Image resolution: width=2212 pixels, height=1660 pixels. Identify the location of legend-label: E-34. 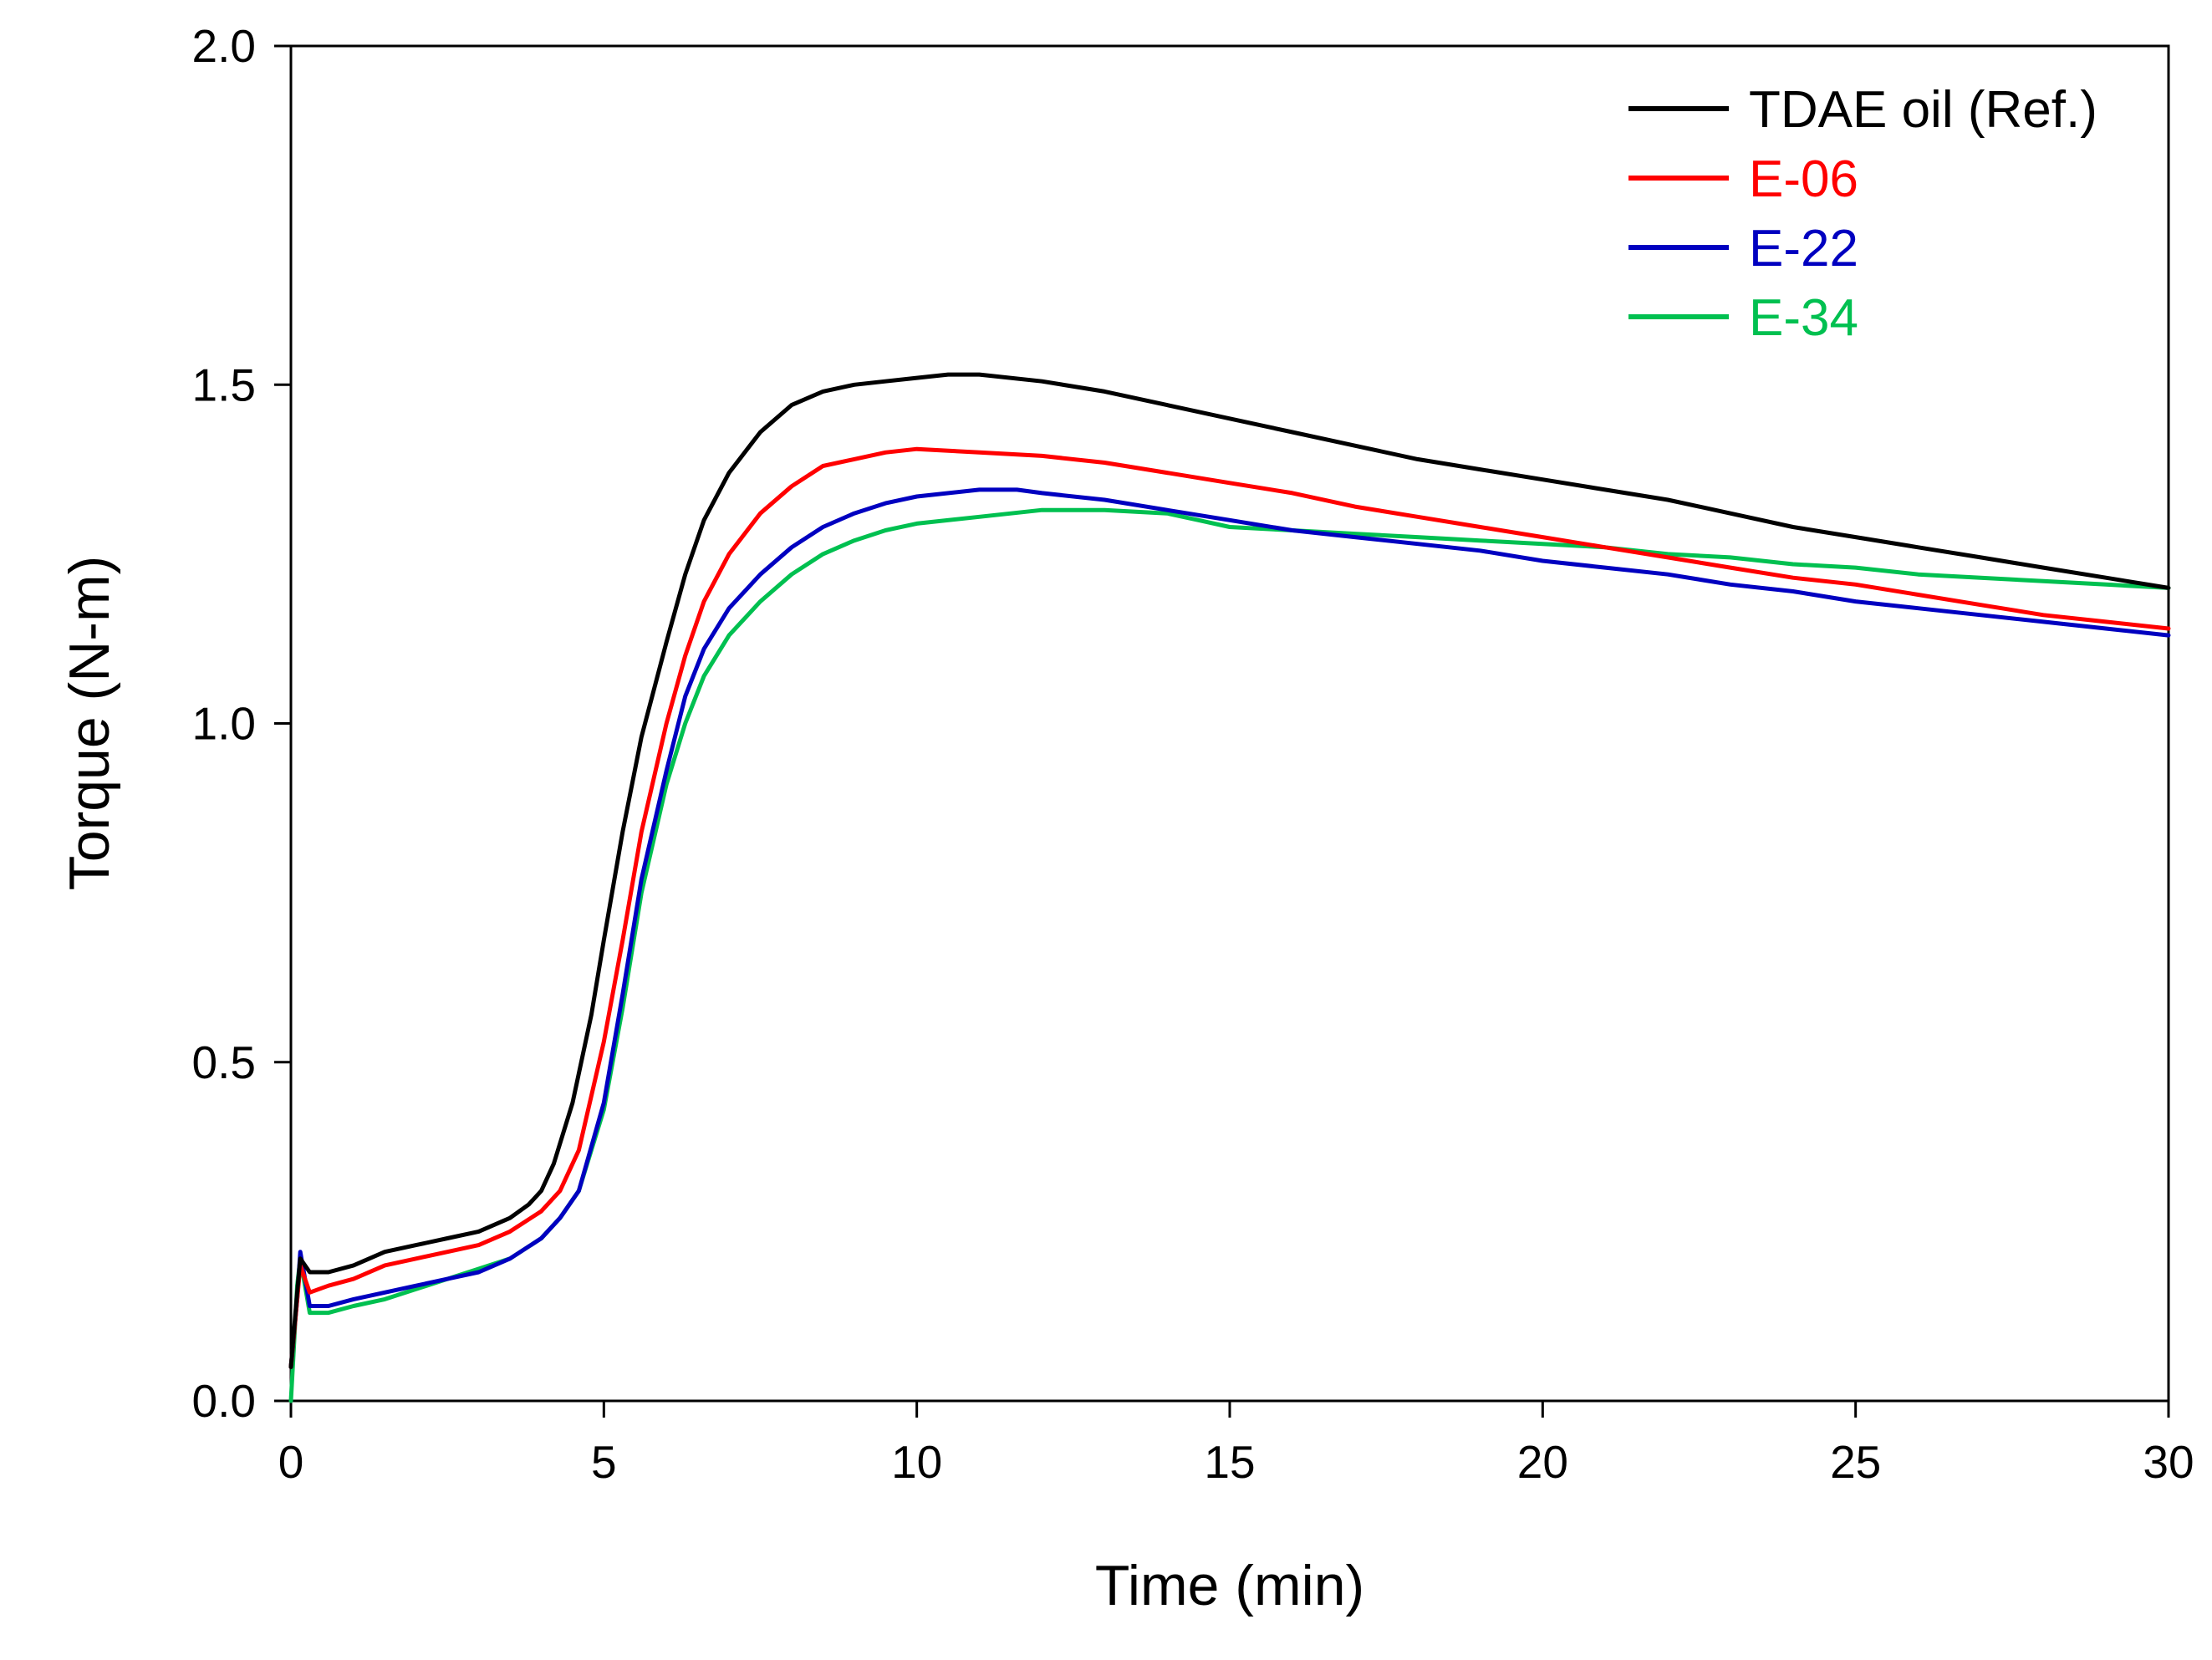
(1803, 318).